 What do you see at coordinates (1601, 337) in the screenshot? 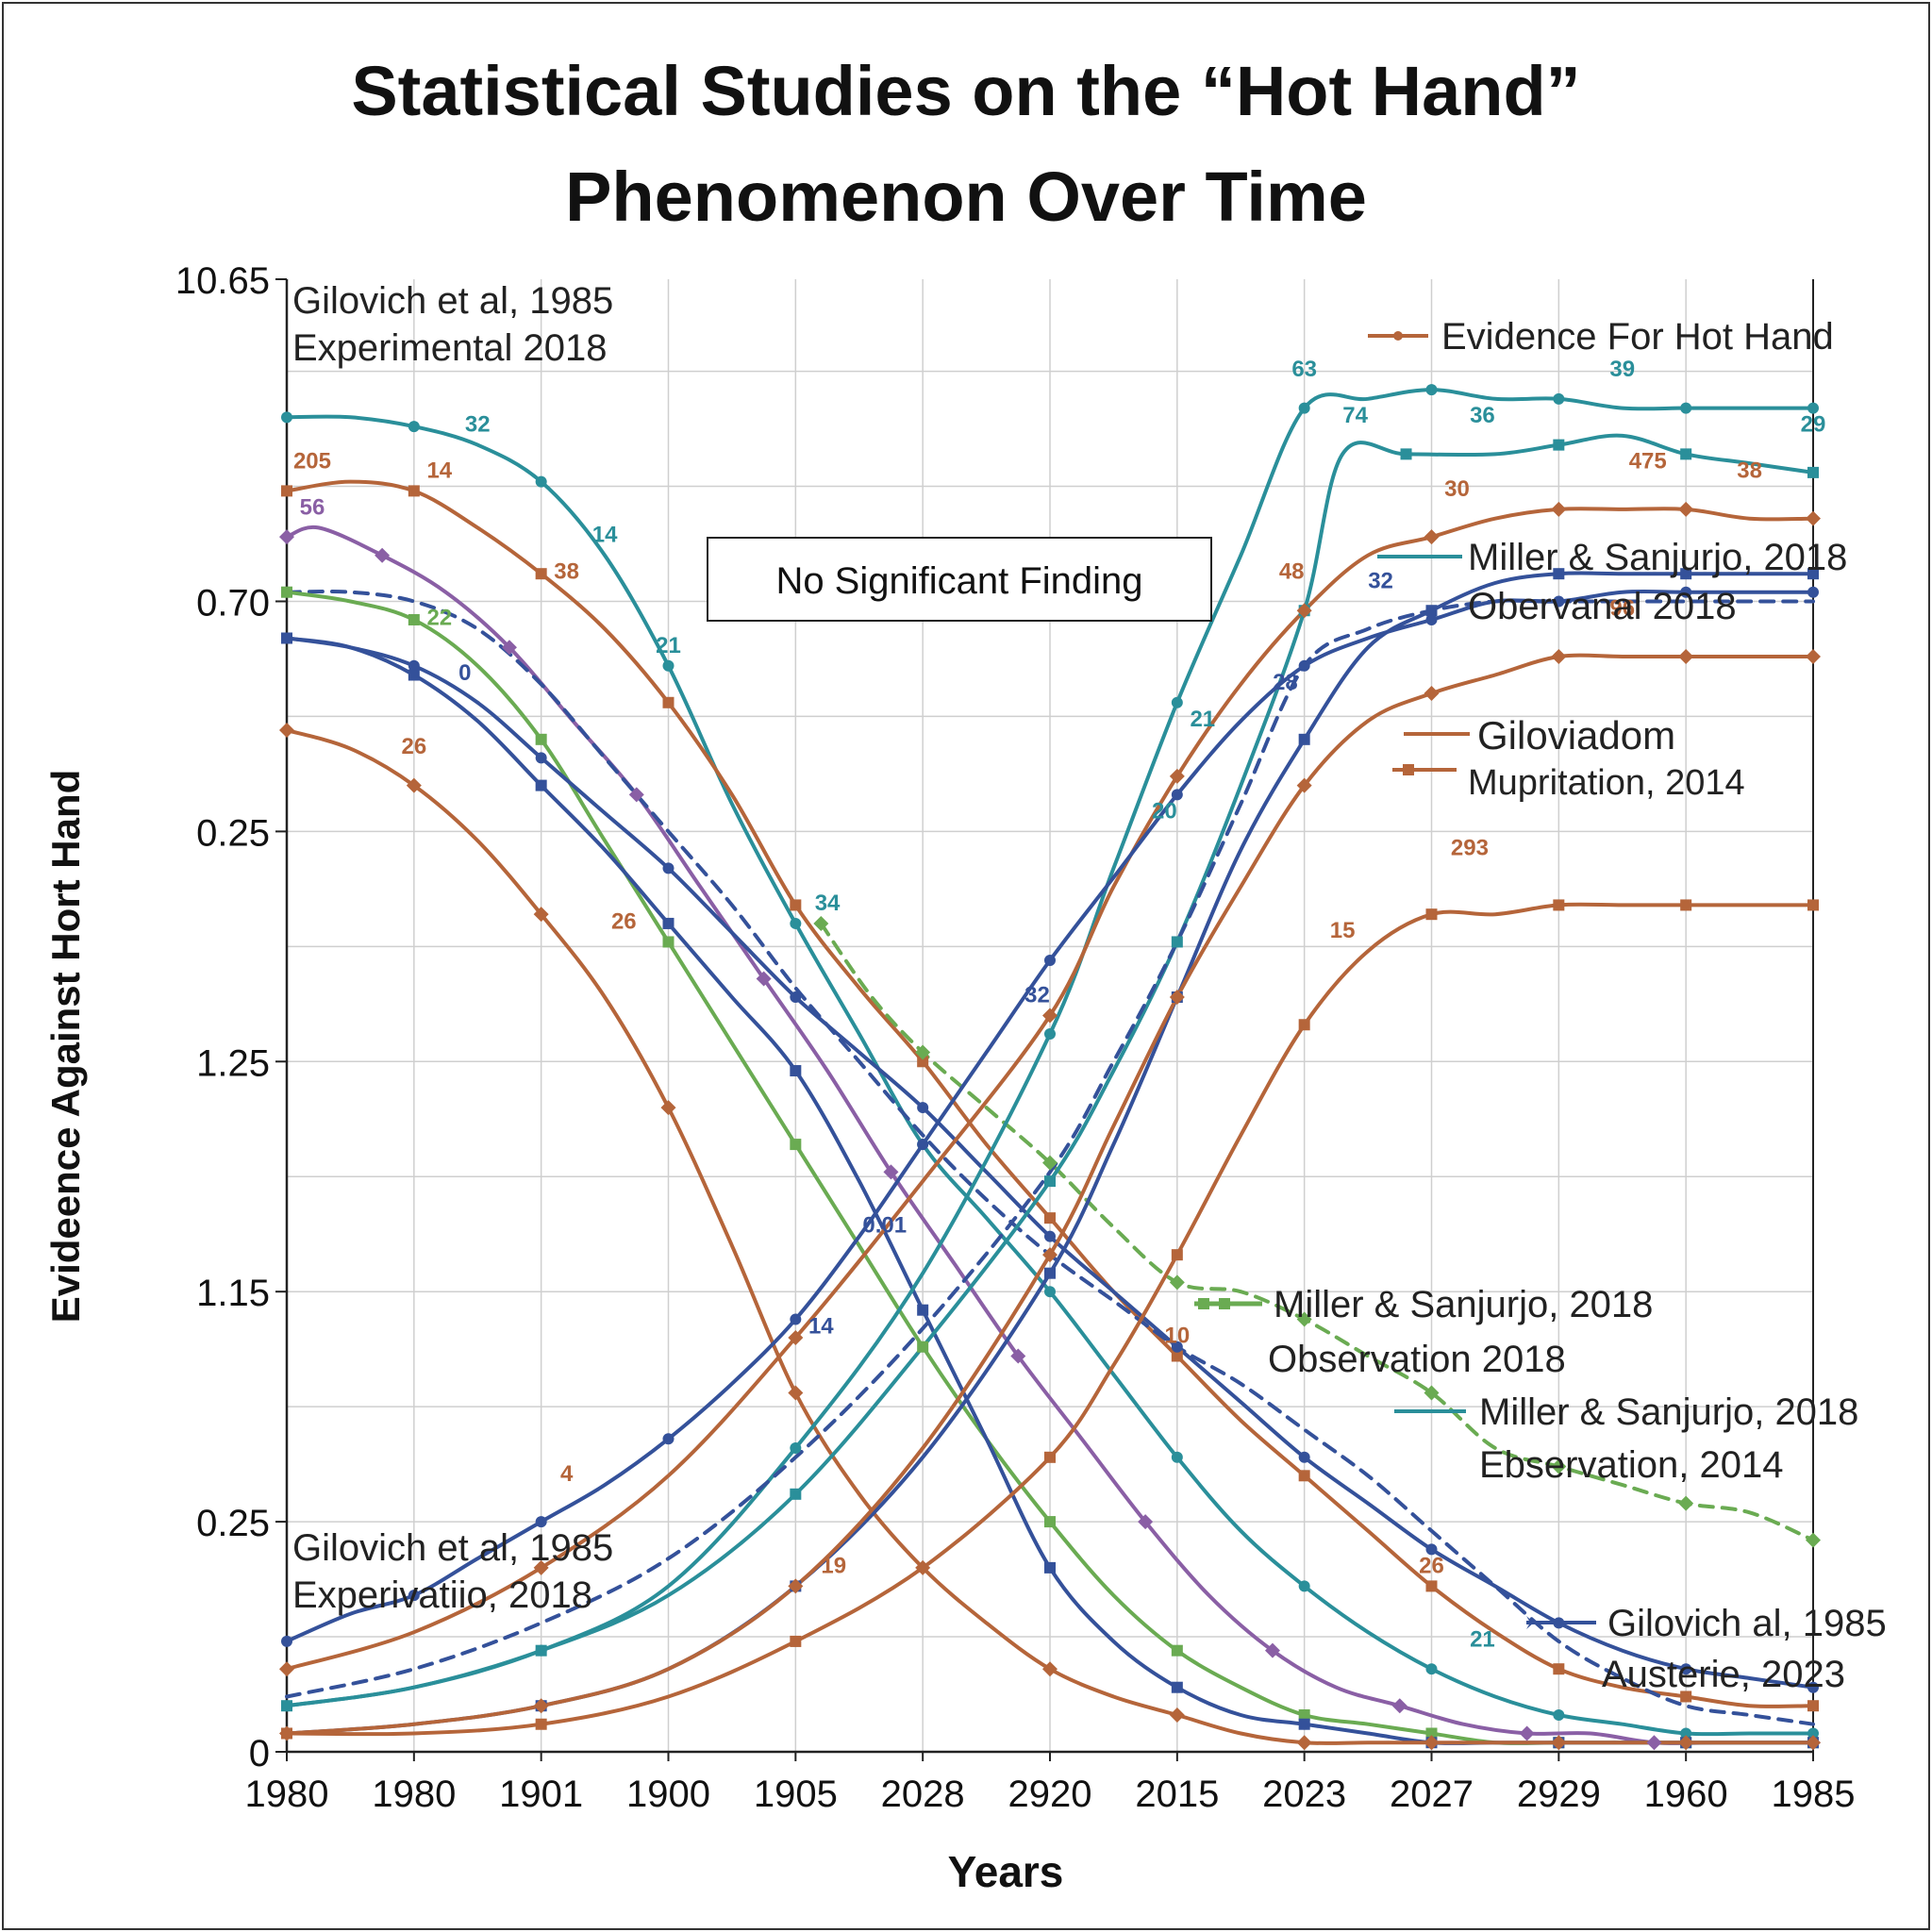
I see `legend-entry-evidence-for: Evidence For Hot Hand` at bounding box center [1601, 337].